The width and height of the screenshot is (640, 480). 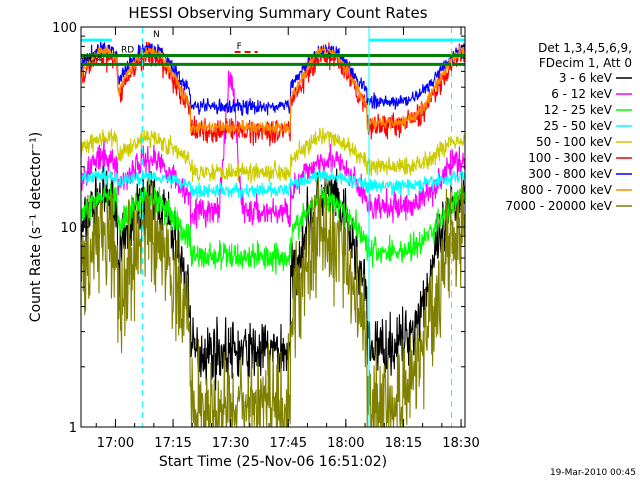 What do you see at coordinates (273, 462) in the screenshot?
I see `x-axis-label: Start Time (25-Nov-06 16:51:02)` at bounding box center [273, 462].